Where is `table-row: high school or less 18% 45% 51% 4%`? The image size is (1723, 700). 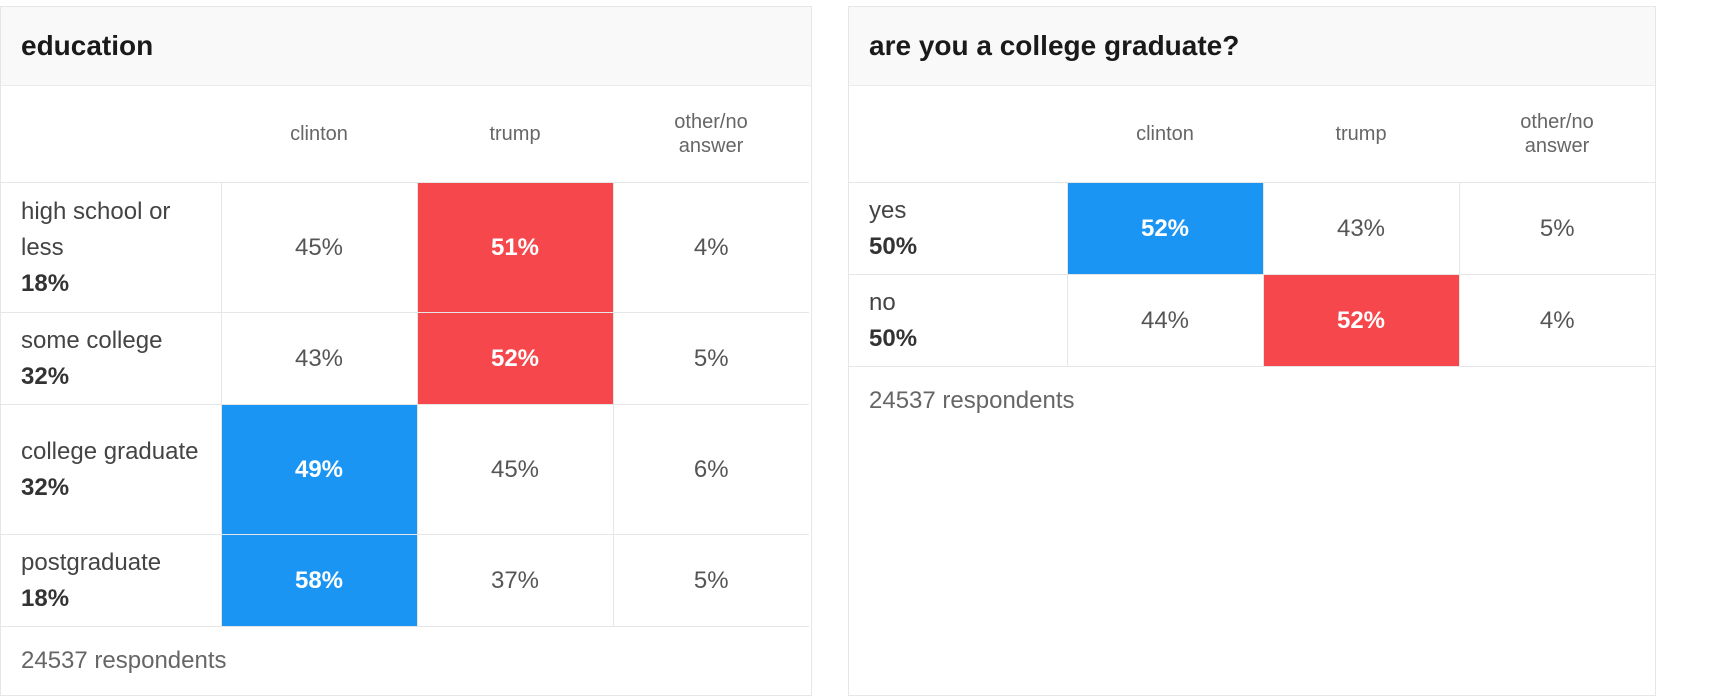
table-row: high school or less 18% 45% 51% 4% is located at coordinates (405, 247).